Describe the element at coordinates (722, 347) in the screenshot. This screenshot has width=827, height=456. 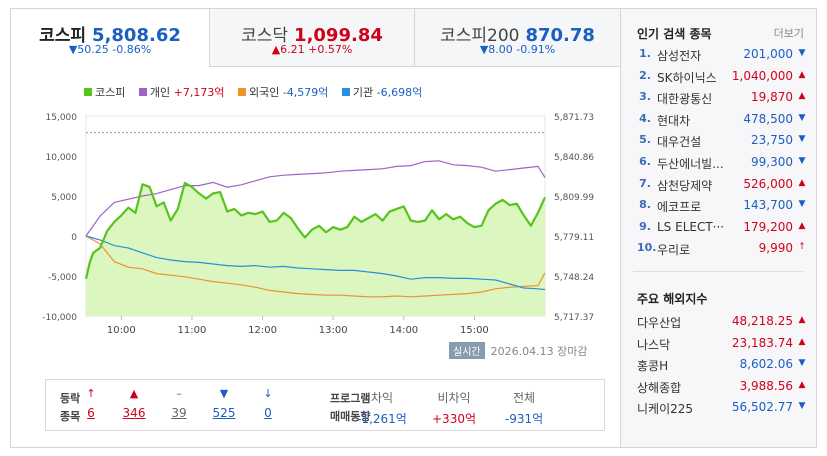
I see `world-index-item: 나스닥 23,183.74 ▲` at that location.